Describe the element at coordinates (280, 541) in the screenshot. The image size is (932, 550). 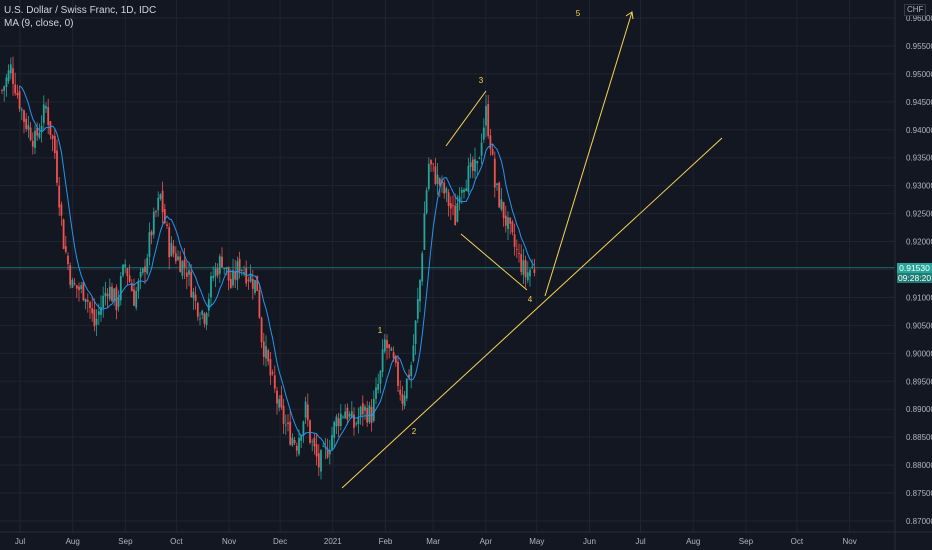
I see `x-tick-label: Dec` at that location.